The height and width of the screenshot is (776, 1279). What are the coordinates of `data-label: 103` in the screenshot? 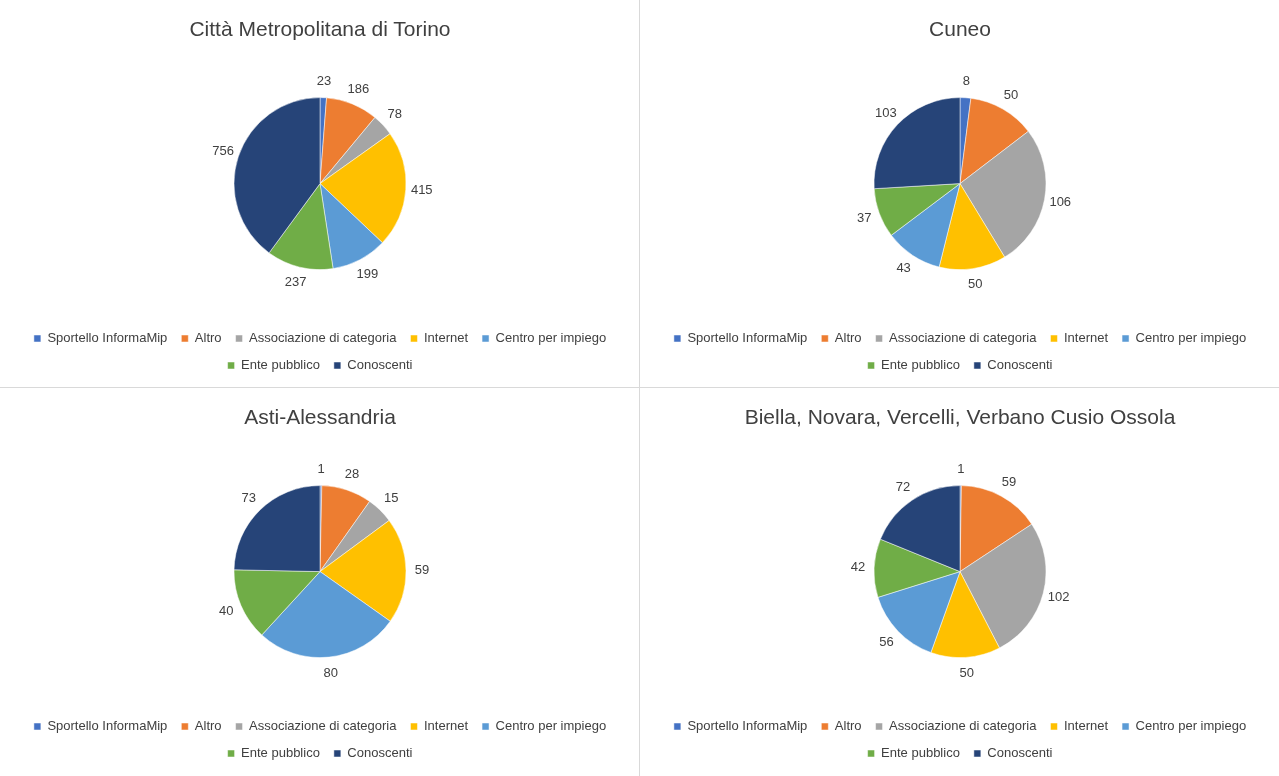 It's located at (885, 113).